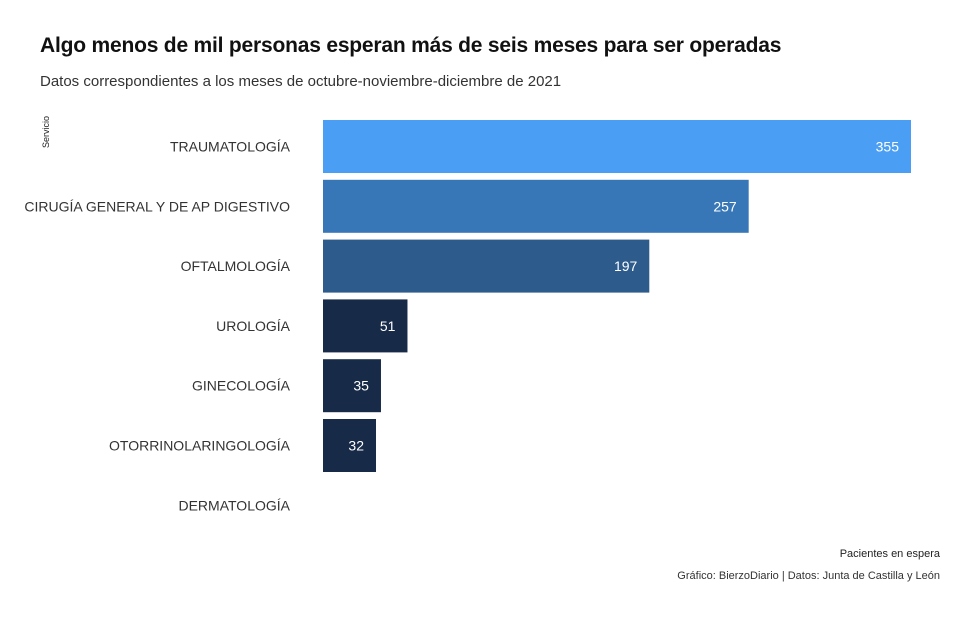  What do you see at coordinates (356, 446) in the screenshot?
I see `bar-value-label: 32` at bounding box center [356, 446].